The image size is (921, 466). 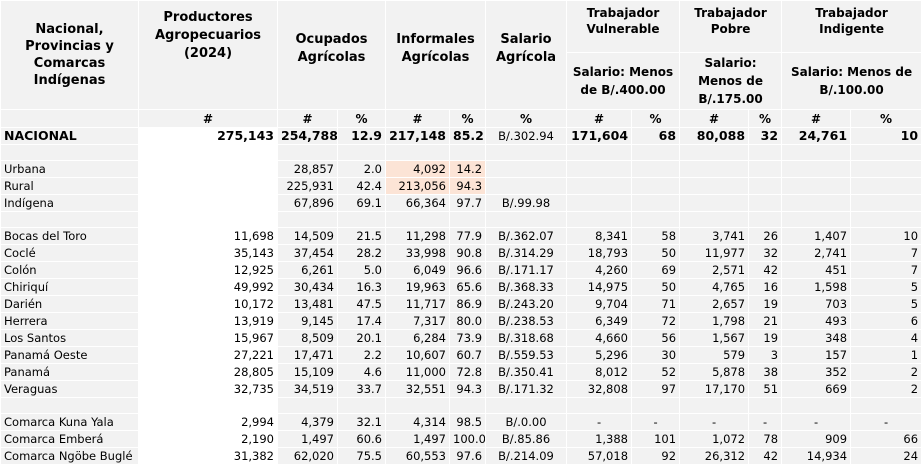 I want to click on table-cell: 2,994, so click(x=208, y=422).